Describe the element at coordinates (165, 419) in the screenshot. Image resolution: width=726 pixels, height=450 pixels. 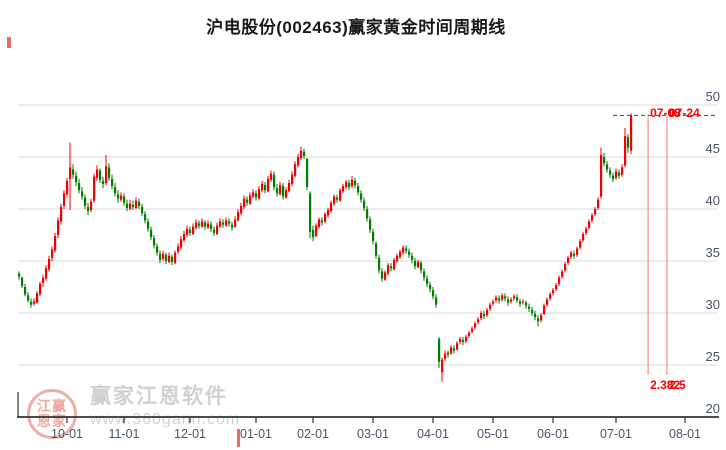
I see `watermark-url: www.360gann.com` at that location.